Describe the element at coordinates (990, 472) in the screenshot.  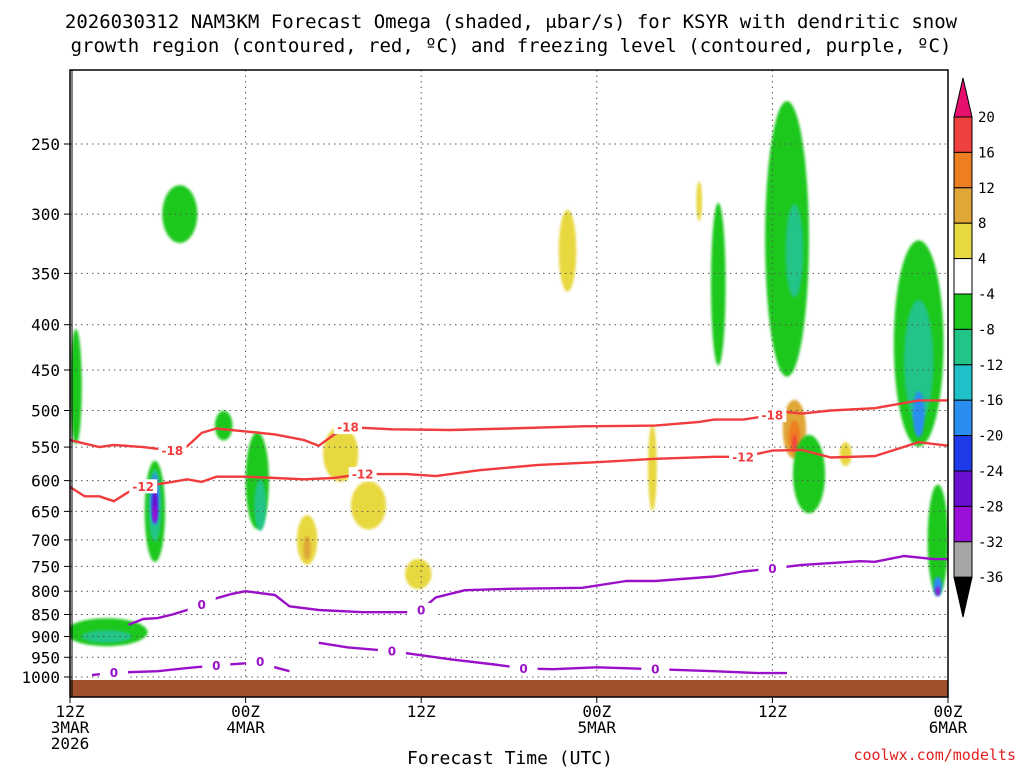
I see `colorbar-label-10: -24` at that location.